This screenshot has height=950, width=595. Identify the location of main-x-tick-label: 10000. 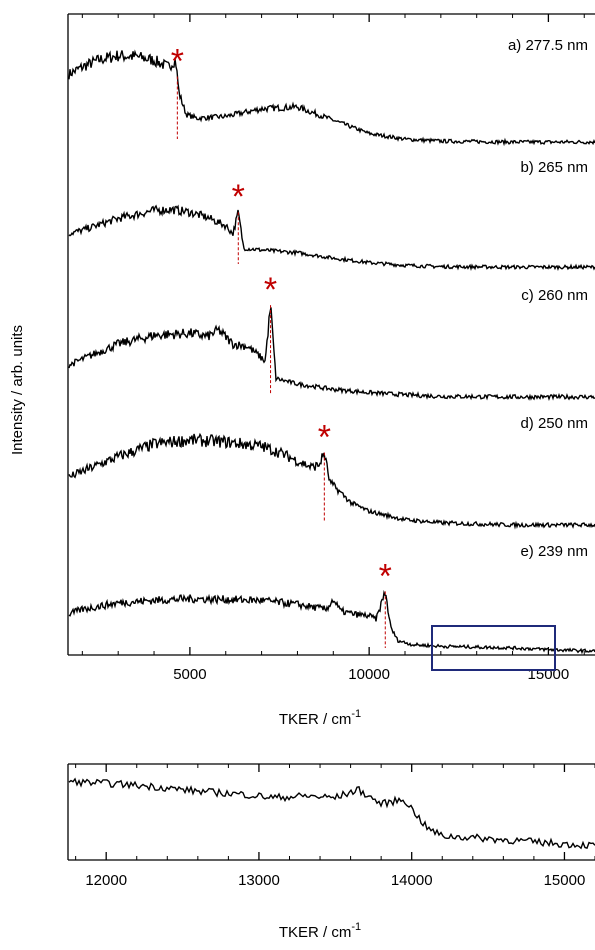
(369, 674).